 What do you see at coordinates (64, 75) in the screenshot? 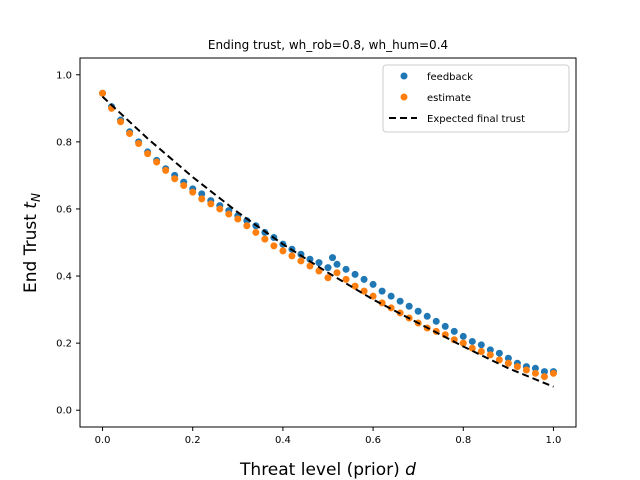
I see `y-tick-label: 1.0` at bounding box center [64, 75].